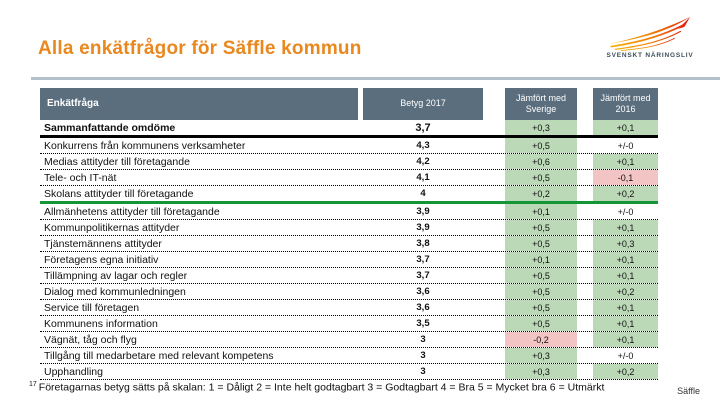 The width and height of the screenshot is (720, 405). Describe the element at coordinates (200, 48) in the screenshot. I see `page-title: Alla enkätfrågor för Säffle kommun` at that location.